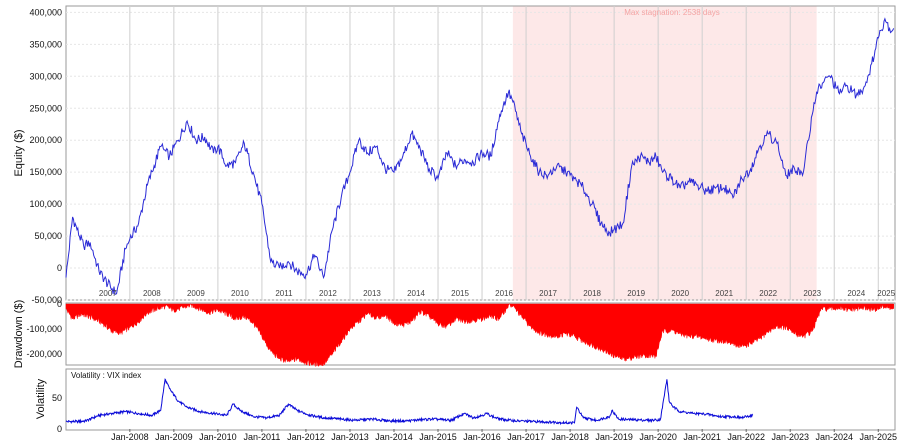 The height and width of the screenshot is (445, 900). I want to click on equity-tick-label: 250,000, so click(45, 108).